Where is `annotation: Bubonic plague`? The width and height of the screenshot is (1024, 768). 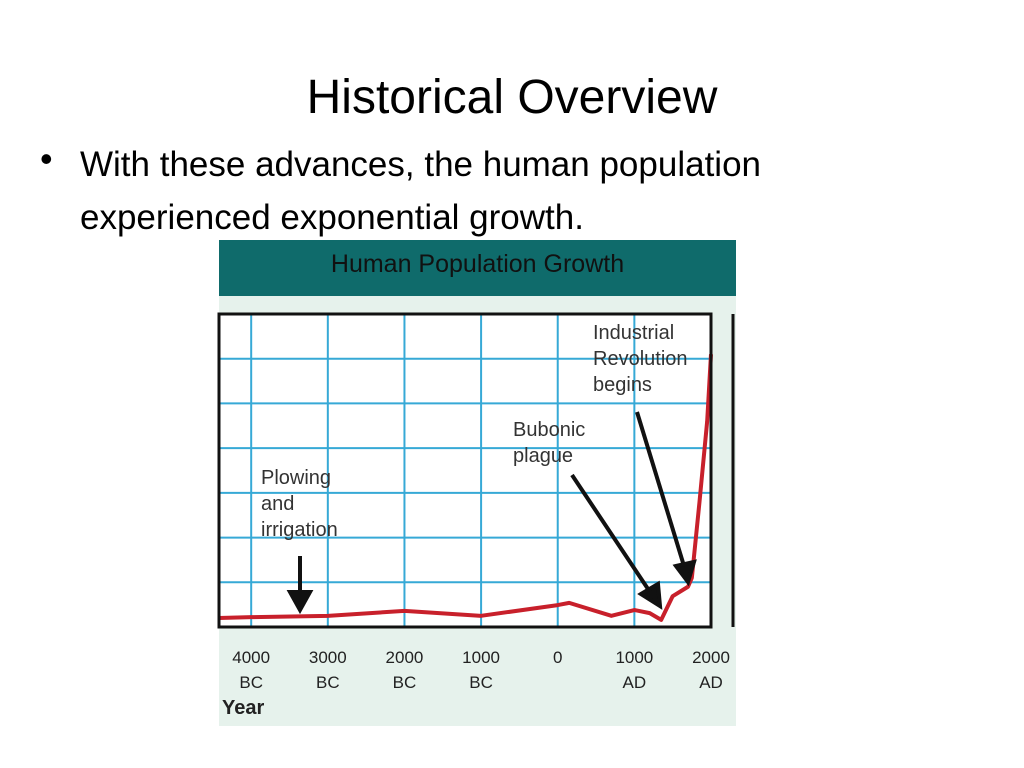
annotation: Bubonic plague is located at coordinates (549, 443).